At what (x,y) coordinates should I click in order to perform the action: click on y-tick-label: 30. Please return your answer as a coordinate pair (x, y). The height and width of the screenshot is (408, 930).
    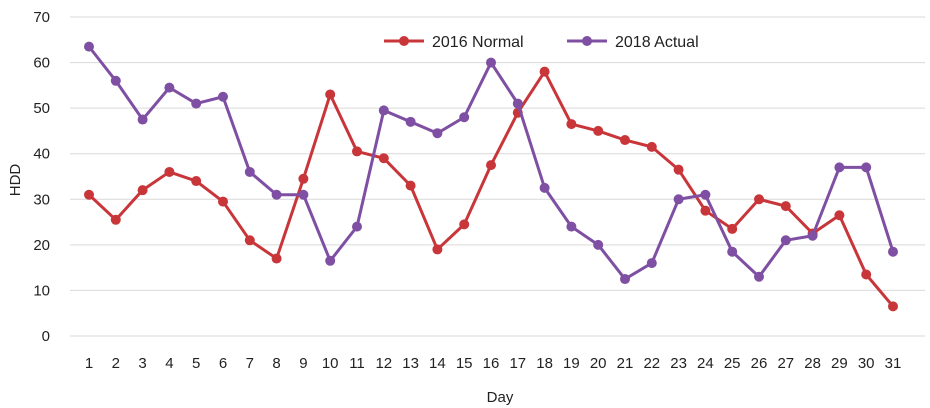
    Looking at the image, I should click on (41, 199).